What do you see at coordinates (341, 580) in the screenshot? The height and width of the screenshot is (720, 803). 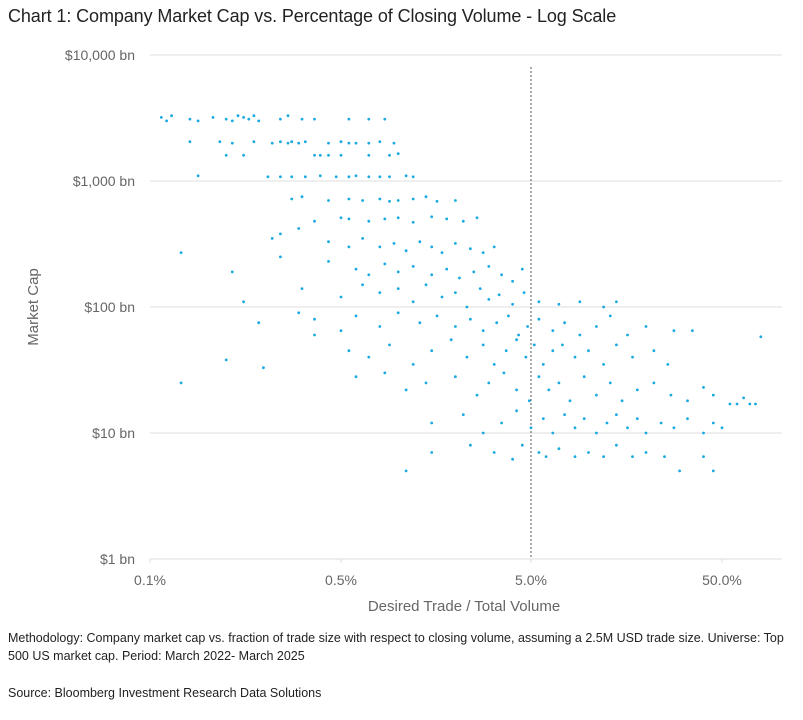 I see `x-tick-label: 0.5%` at bounding box center [341, 580].